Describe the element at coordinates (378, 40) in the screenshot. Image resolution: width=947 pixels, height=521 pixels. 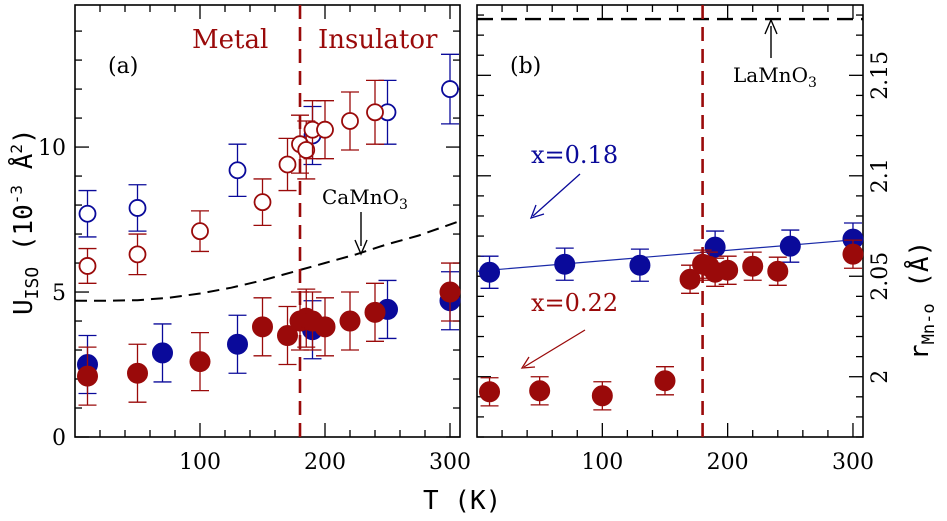
I see `region-insulator-label: Insulator` at that location.